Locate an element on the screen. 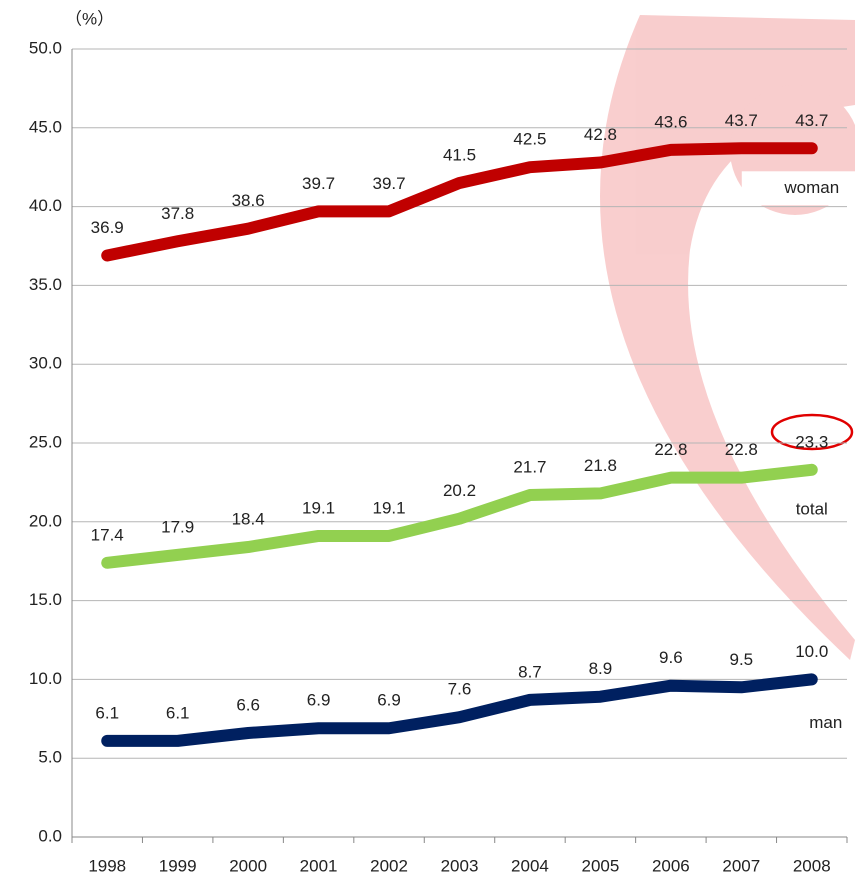  data-label: 6.6 is located at coordinates (248, 704).